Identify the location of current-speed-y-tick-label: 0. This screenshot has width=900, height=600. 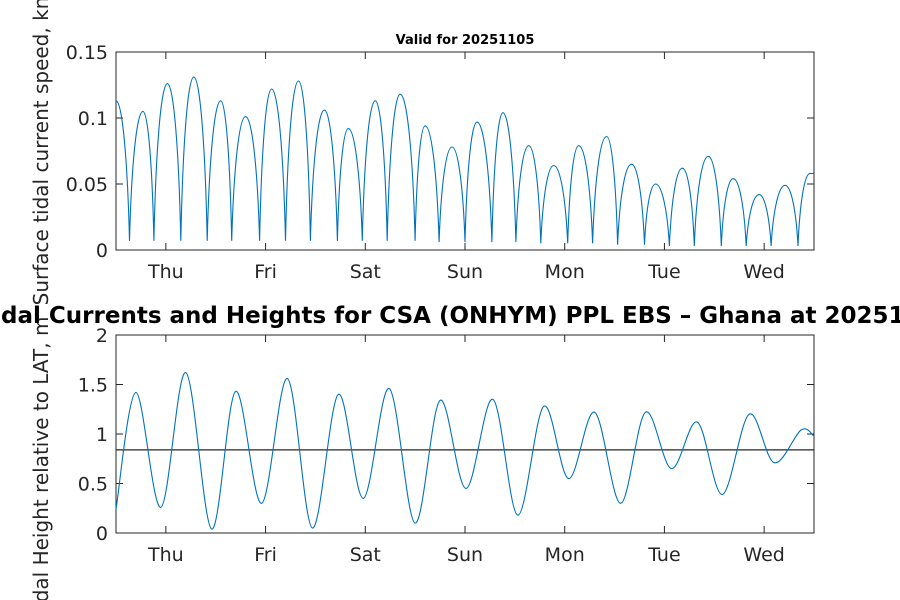
(102, 251).